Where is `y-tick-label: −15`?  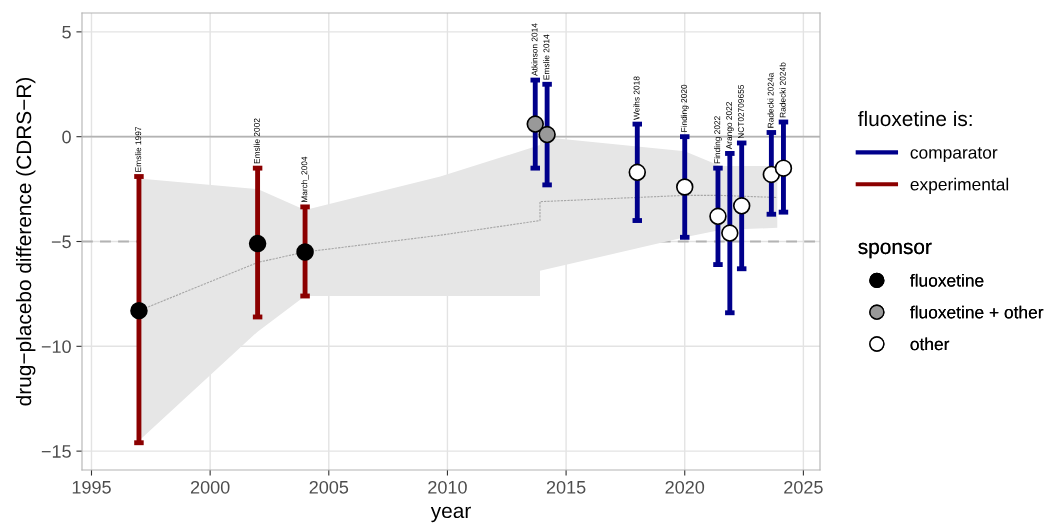 y-tick-label: −15 is located at coordinates (56, 451).